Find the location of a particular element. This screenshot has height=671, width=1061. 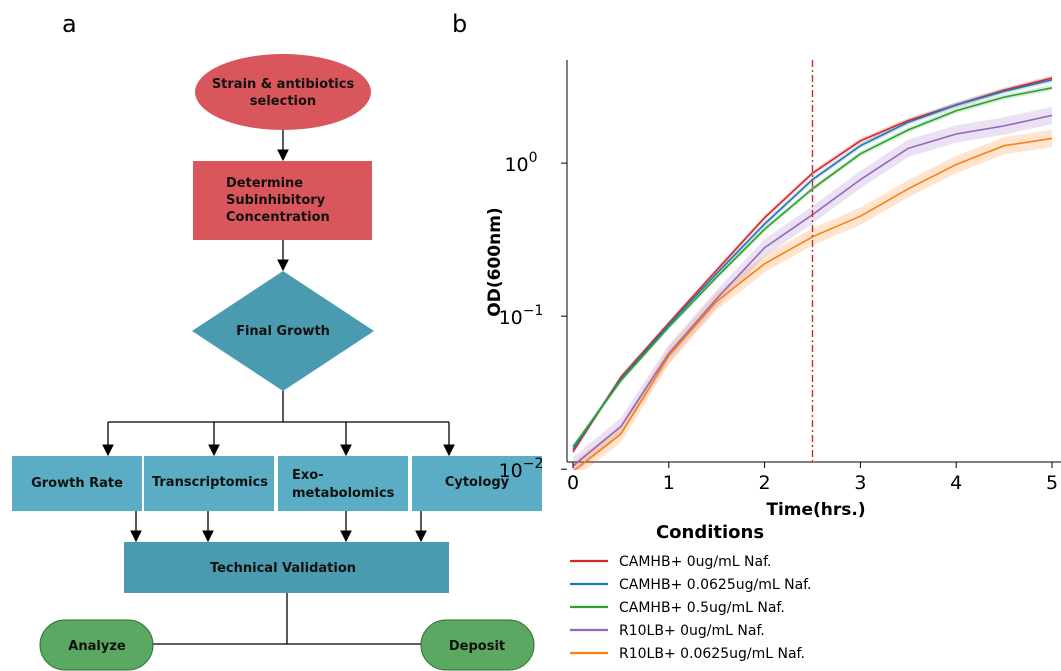

node-growth-rate: Growth Rate is located at coordinates (77, 483).